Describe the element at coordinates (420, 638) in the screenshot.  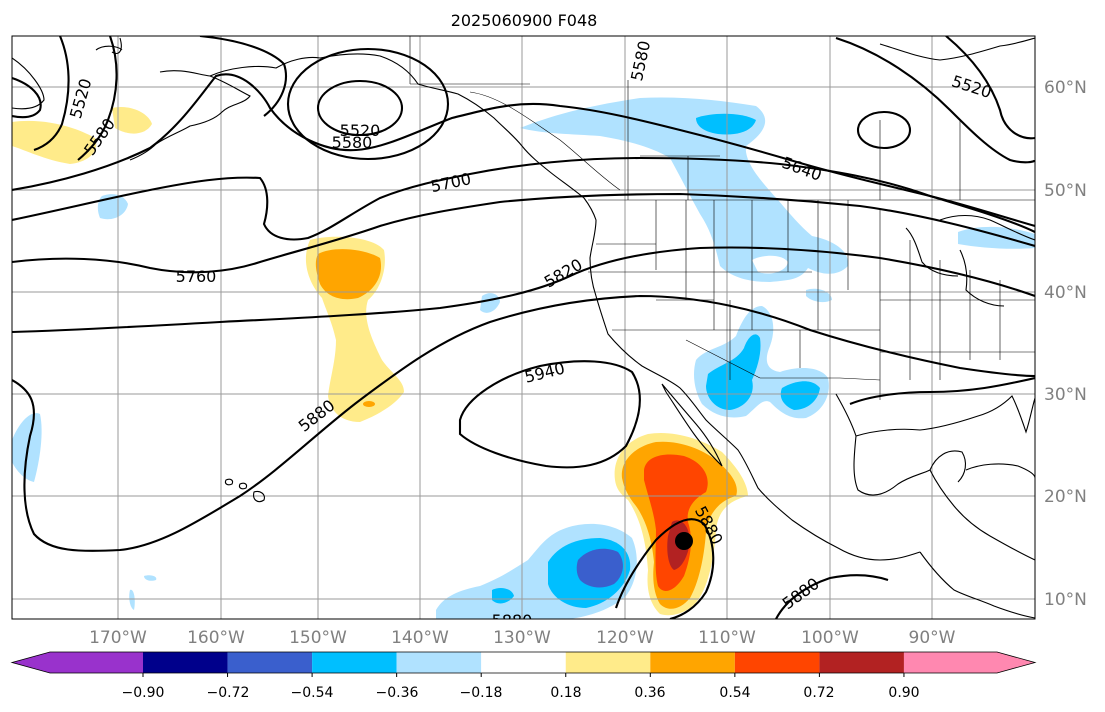
I see `longitude-label: 140°W` at that location.